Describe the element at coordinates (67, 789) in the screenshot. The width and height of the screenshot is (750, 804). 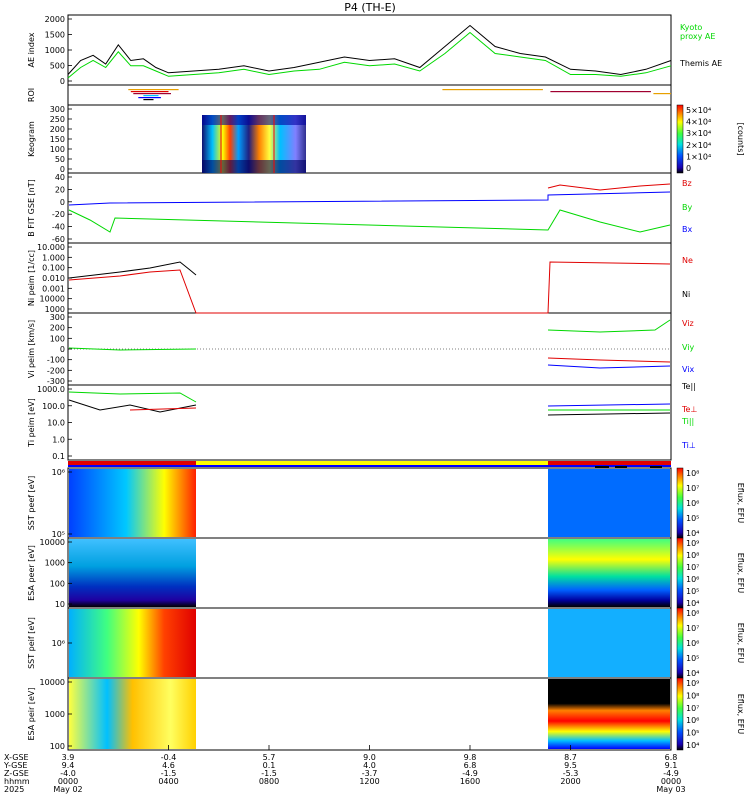
I see `xaxis-tick-0-4: May 02` at that location.